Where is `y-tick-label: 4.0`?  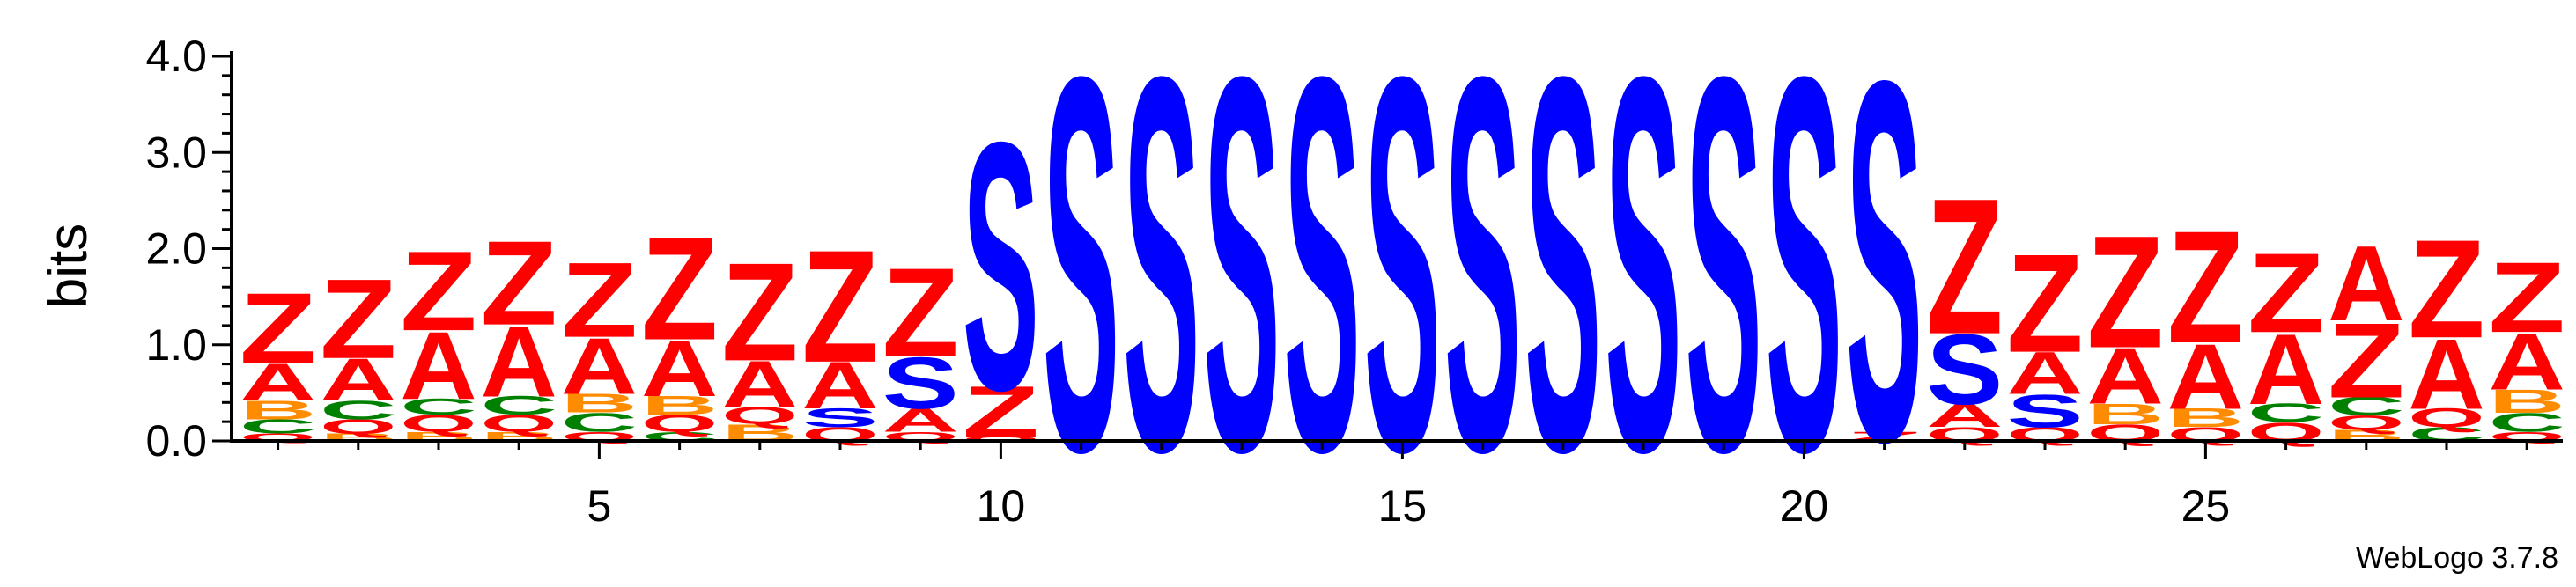
y-tick-label: 4.0 is located at coordinates (176, 57).